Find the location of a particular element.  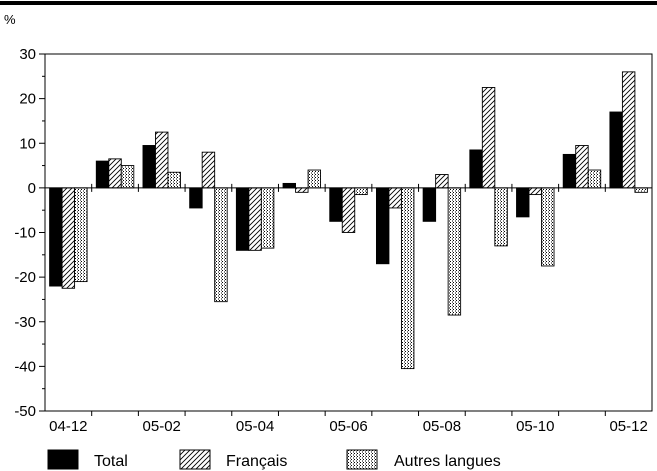

y-tick-label: -50 is located at coordinates (25, 411).